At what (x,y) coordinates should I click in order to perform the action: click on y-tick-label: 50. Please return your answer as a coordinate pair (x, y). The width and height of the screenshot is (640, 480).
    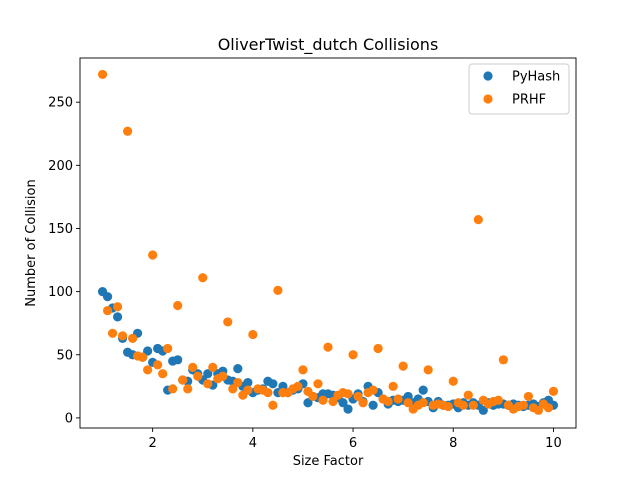
    Looking at the image, I should click on (64, 355).